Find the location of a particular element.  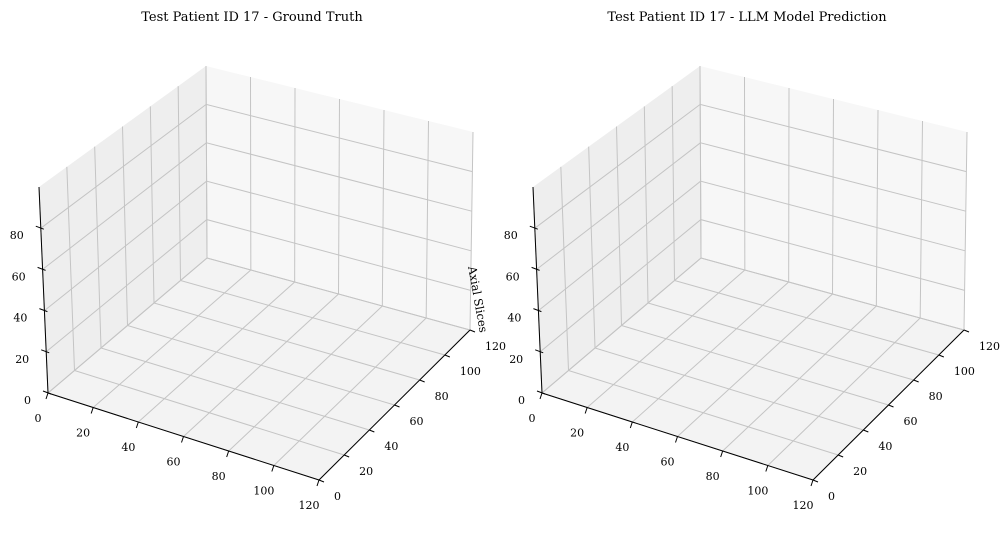

panel-title: Test Patient ID 17 - Ground Truth is located at coordinates (252, 17).